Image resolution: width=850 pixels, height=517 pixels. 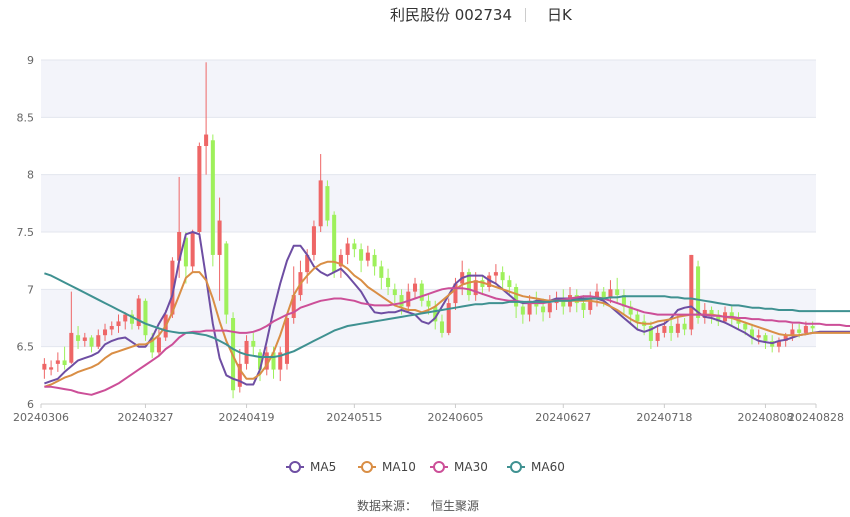 What do you see at coordinates (471, 467) in the screenshot?
I see `legend-label-ma30: MA30` at bounding box center [471, 467].